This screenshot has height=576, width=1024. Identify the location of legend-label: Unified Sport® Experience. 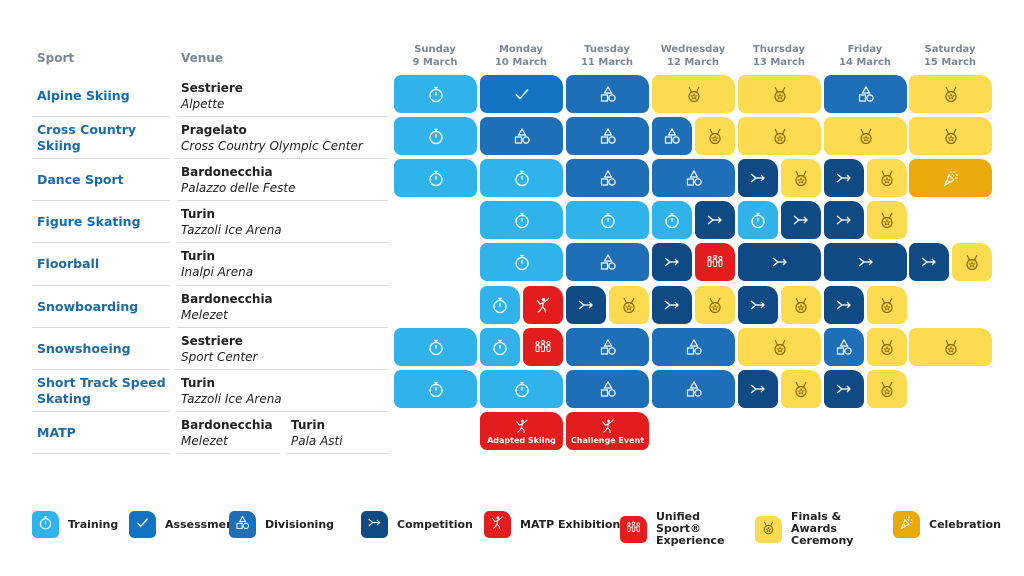
(690, 528).